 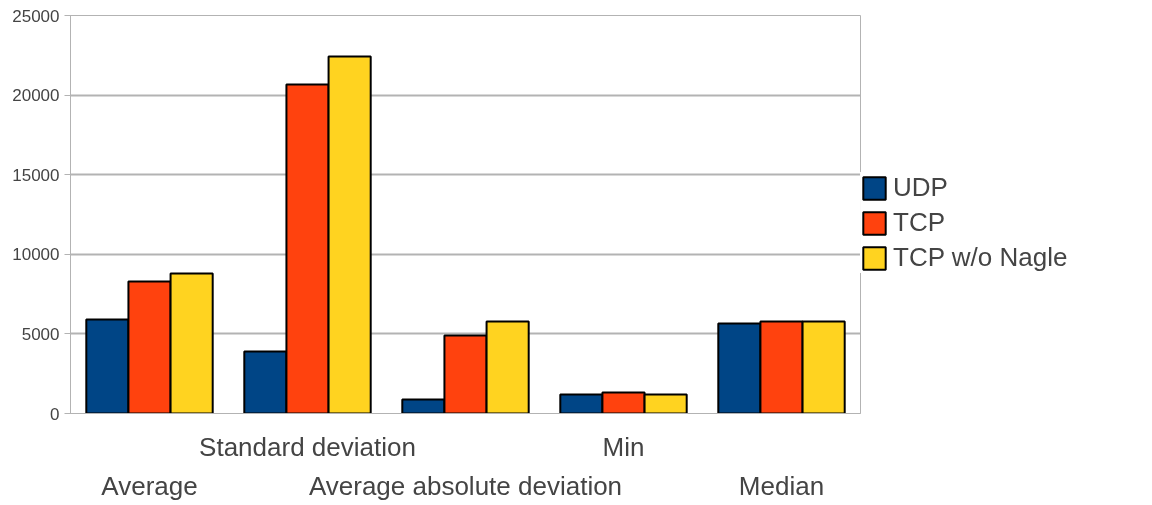 I want to click on y-tick-label: 25000, so click(x=36, y=16).